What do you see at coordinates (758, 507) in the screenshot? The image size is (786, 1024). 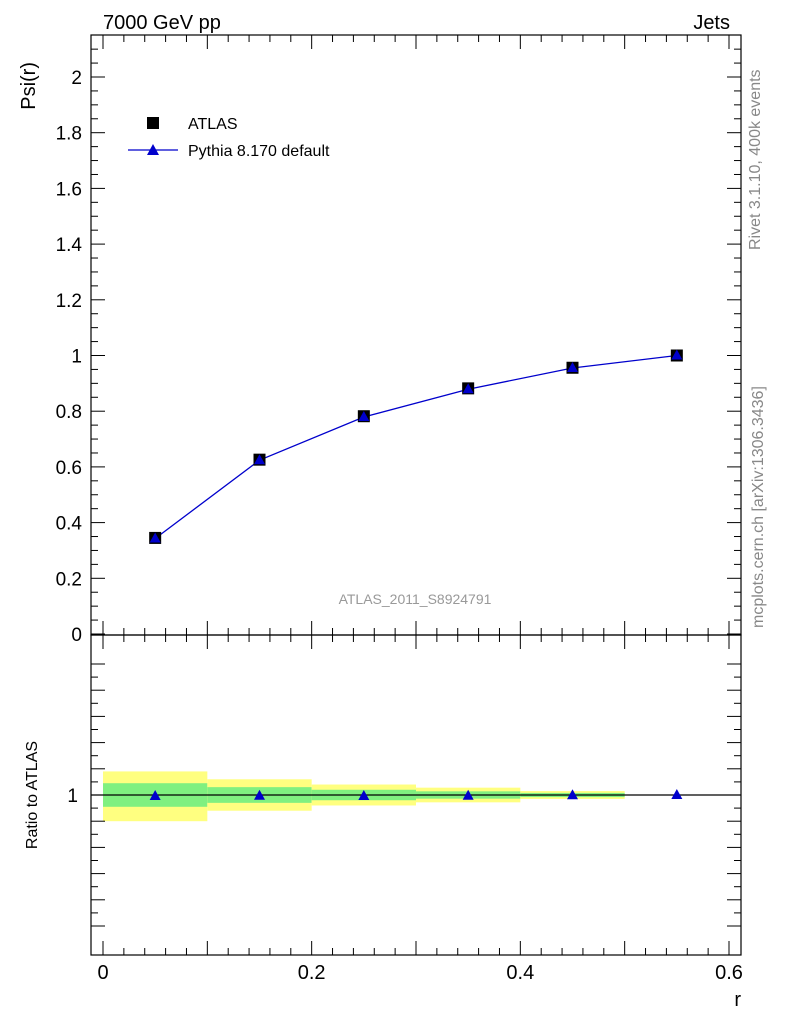 I see `mcplots-reference-label: mcplots.cern.ch [arXiv:1306.3436]` at bounding box center [758, 507].